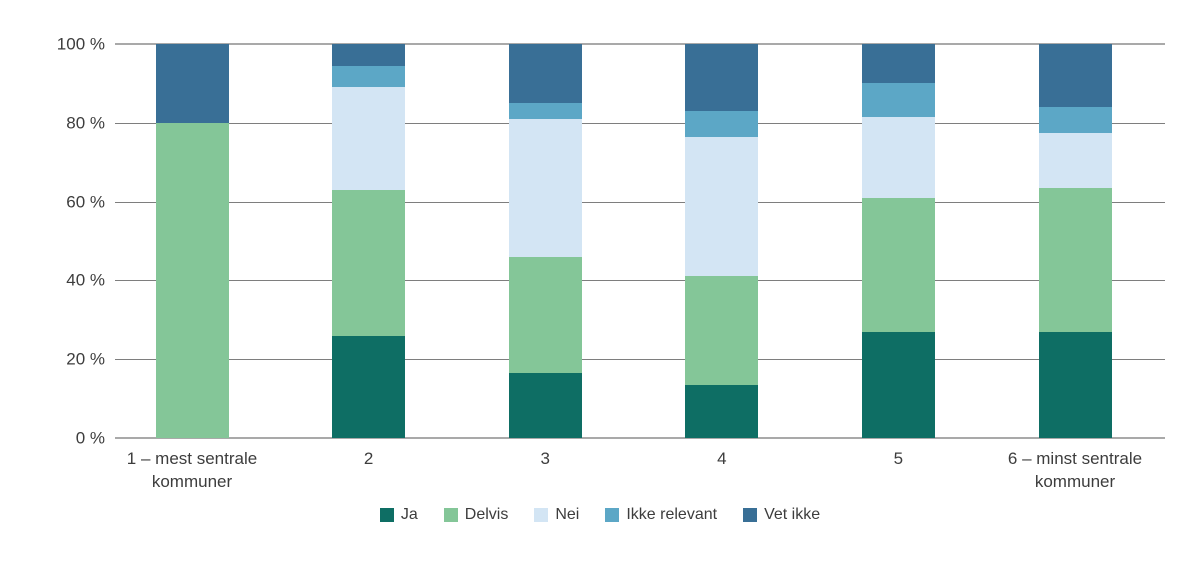 This screenshot has height=568, width=1200. Describe the element at coordinates (567, 514) in the screenshot. I see `legend-label: Nei` at that location.